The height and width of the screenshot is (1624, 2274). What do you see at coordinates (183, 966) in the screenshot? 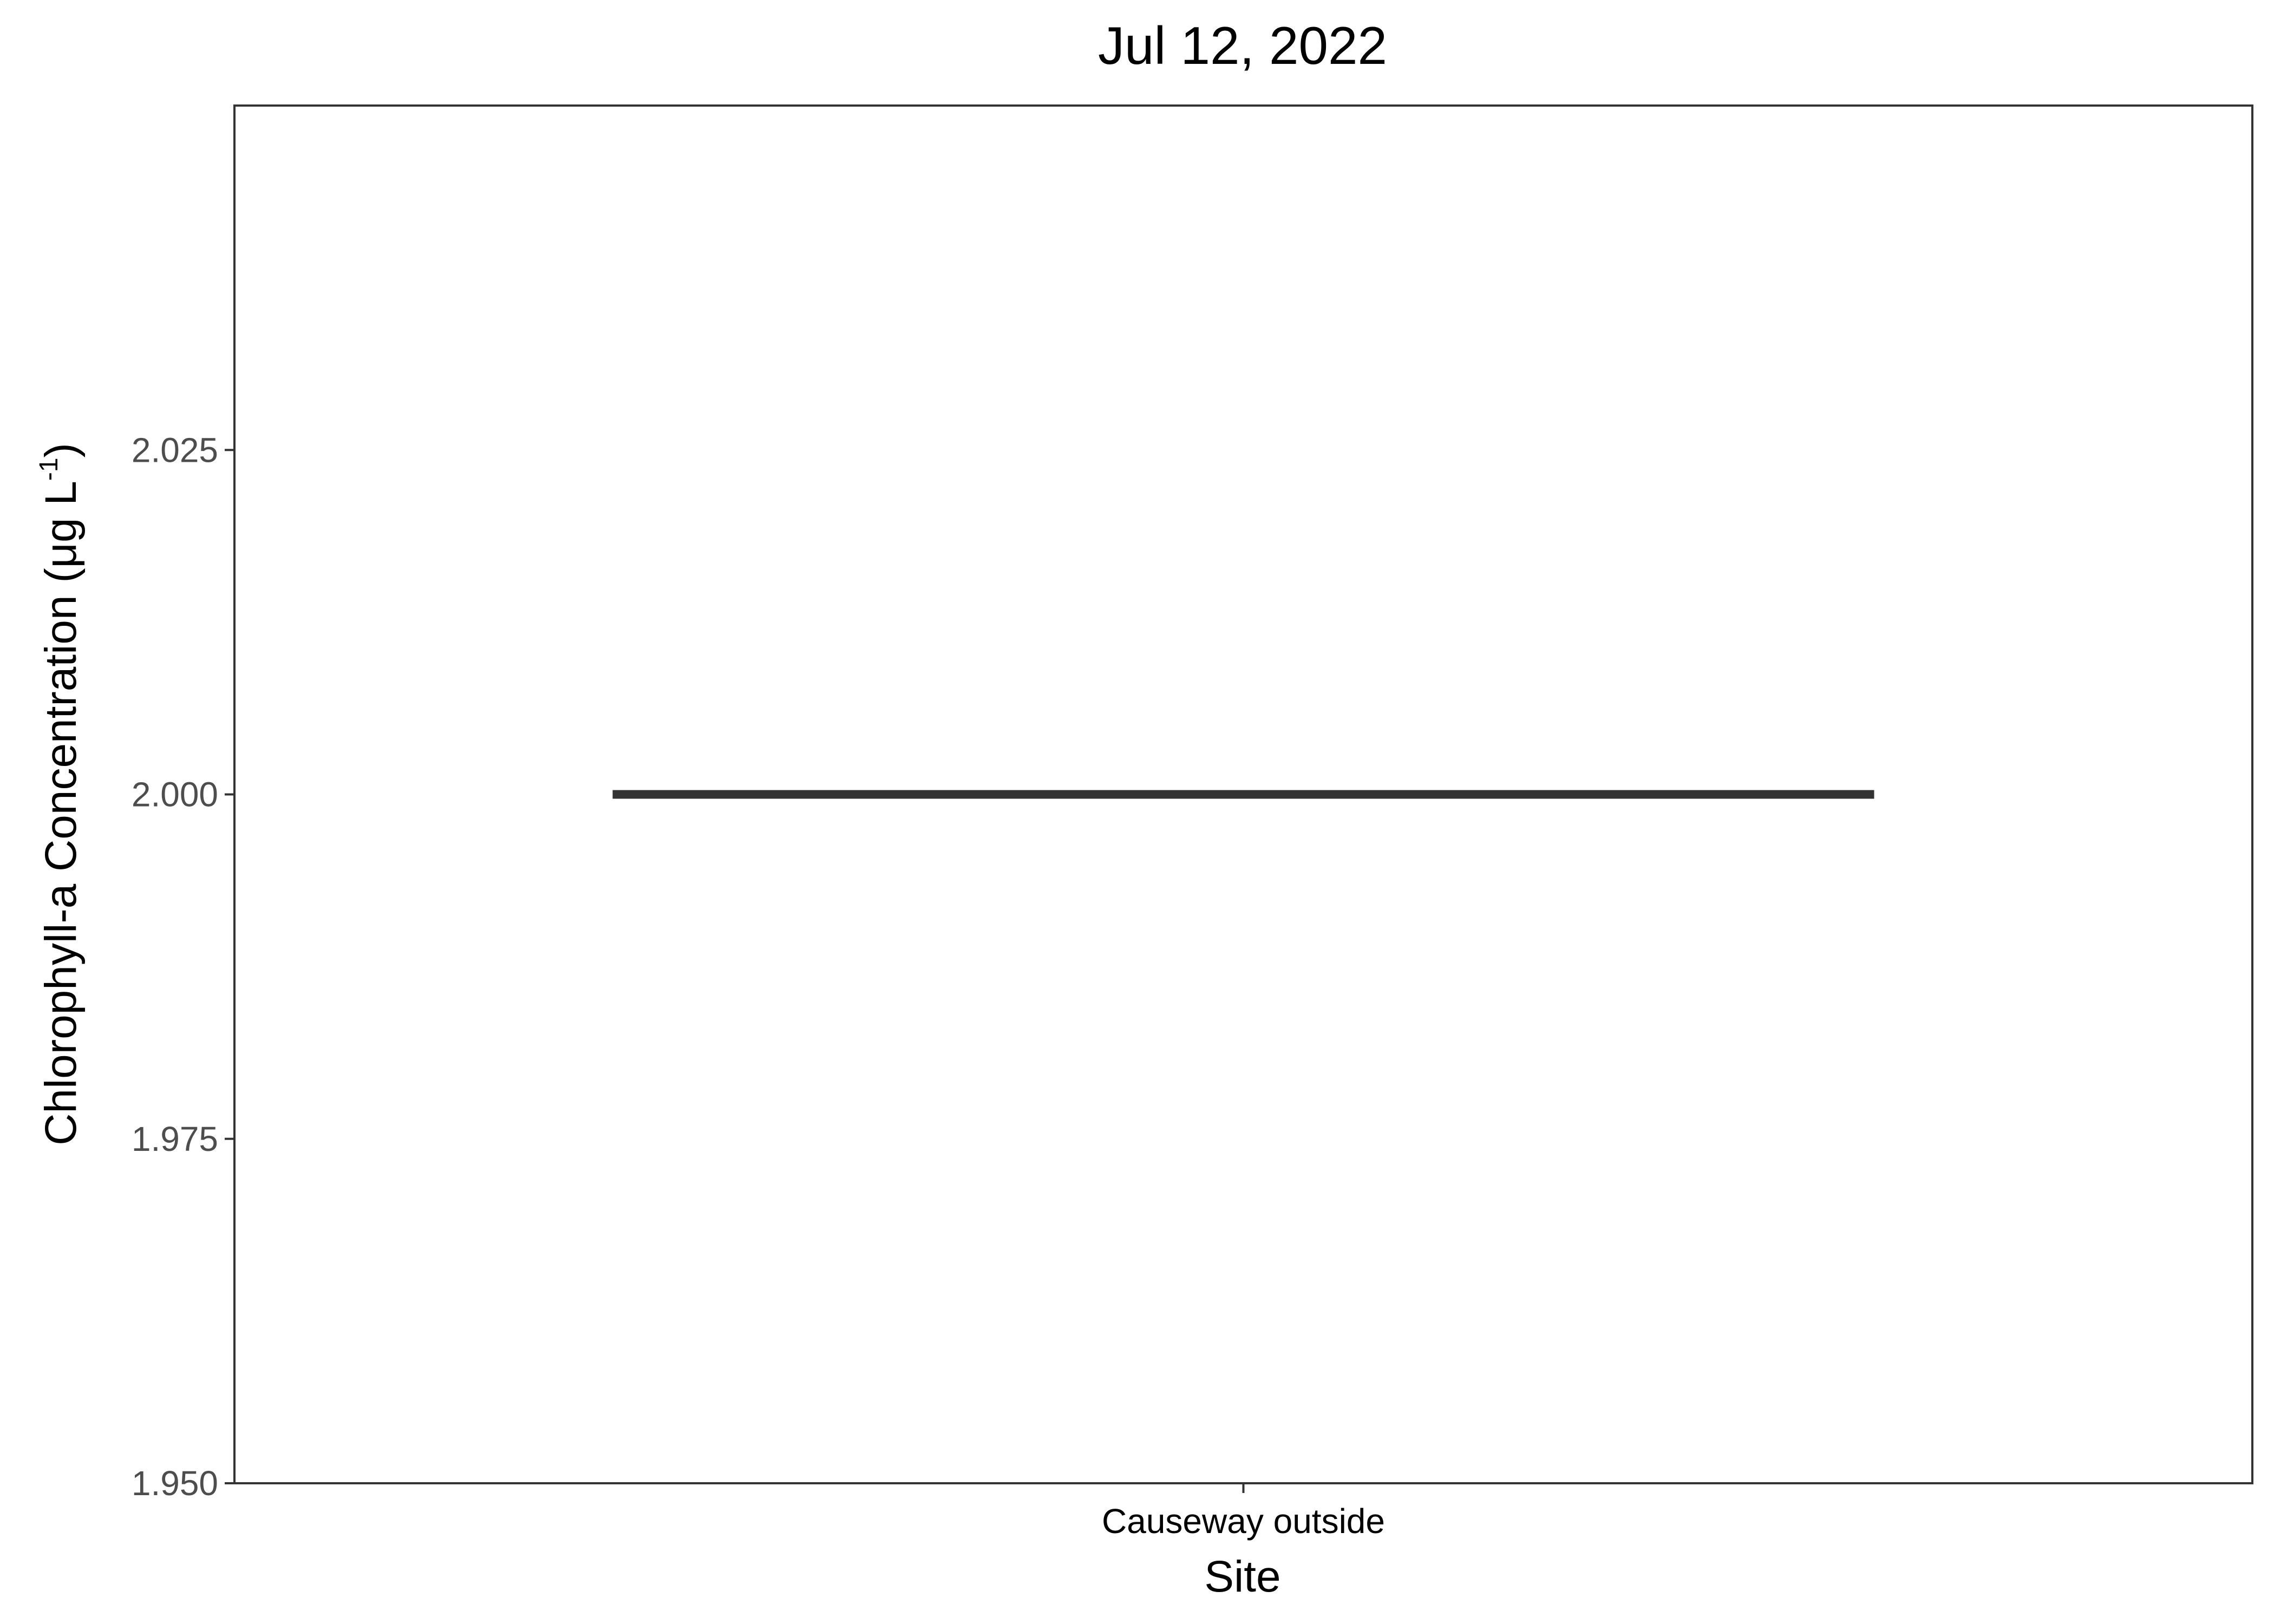
I see `y-axis-ticks: 1.950 1.975 2.000 2.025` at bounding box center [183, 966].